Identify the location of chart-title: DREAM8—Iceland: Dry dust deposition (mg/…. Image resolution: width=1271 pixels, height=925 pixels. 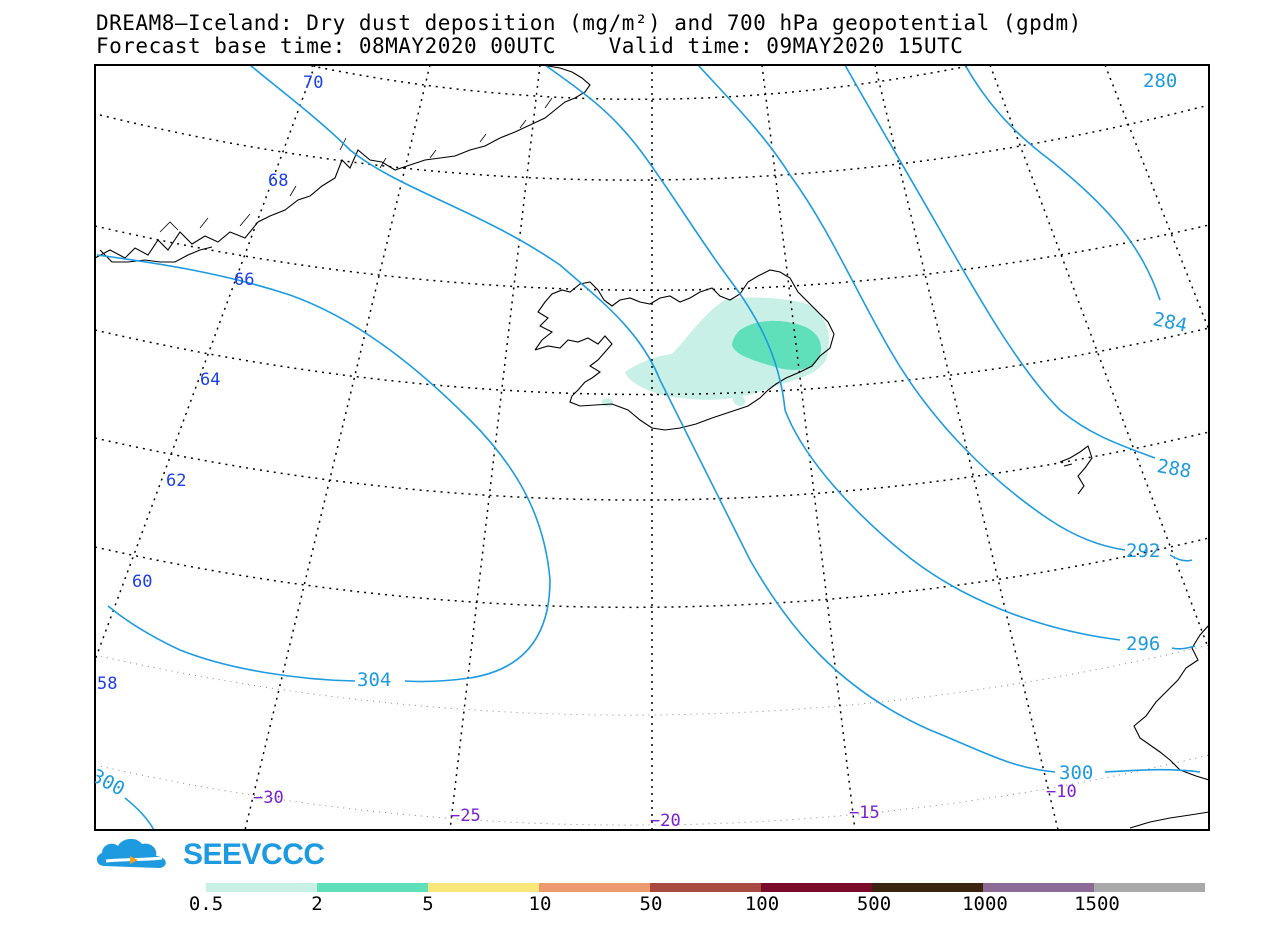
(589, 23).